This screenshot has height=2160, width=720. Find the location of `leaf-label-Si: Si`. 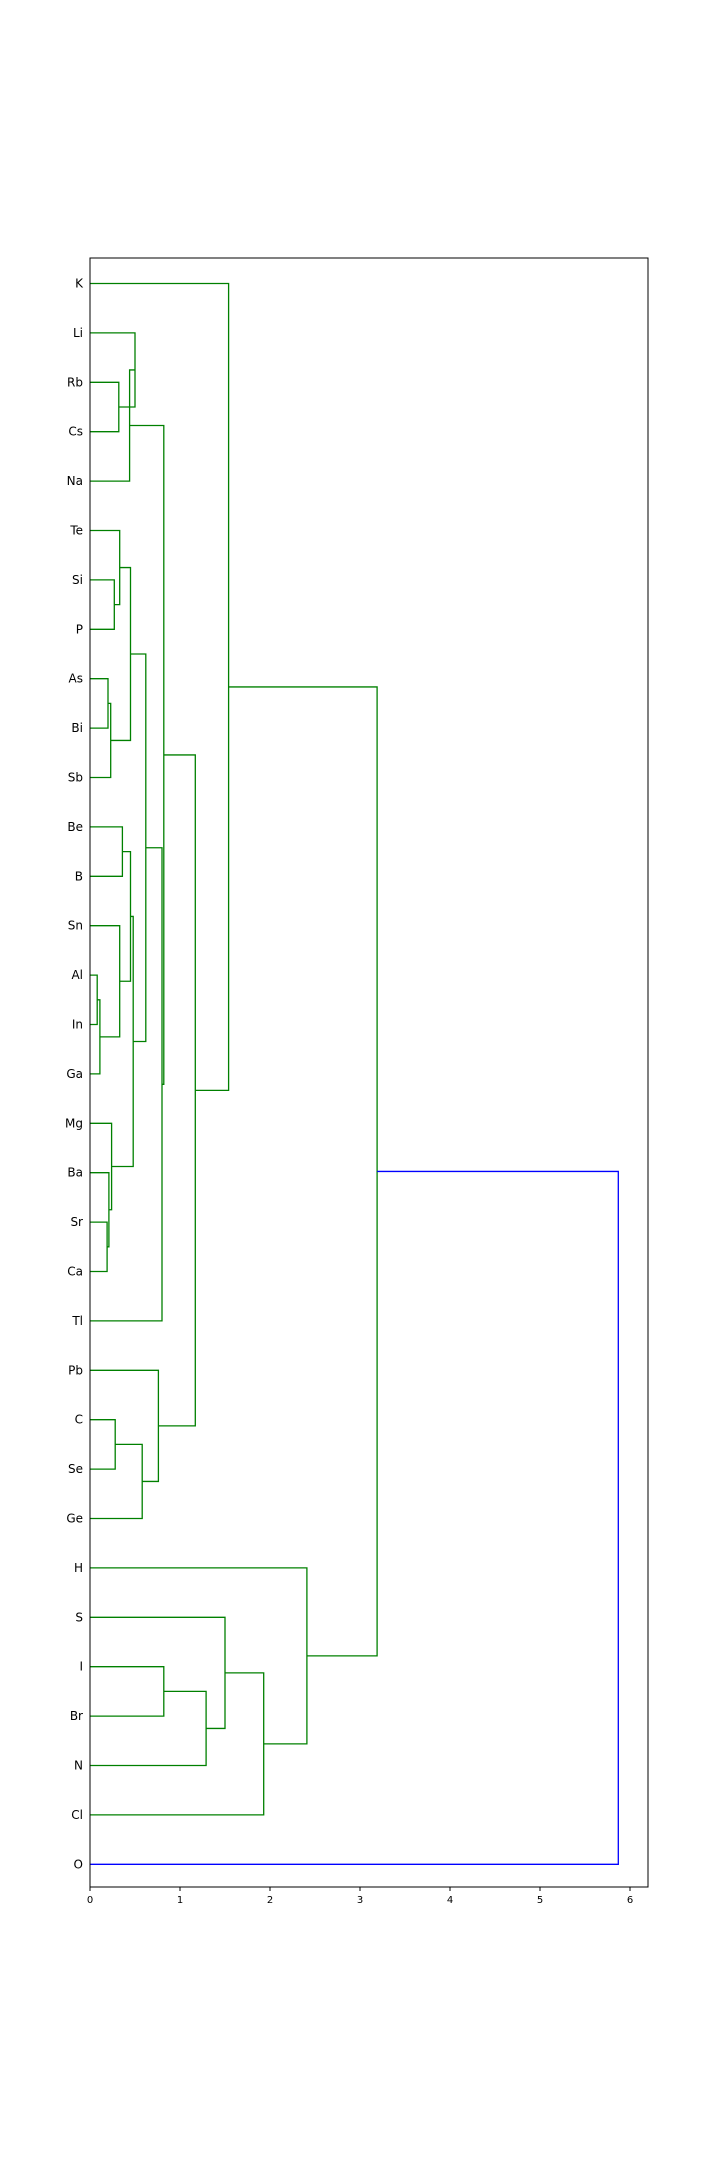

leaf-label-Si: Si is located at coordinates (77, 580).